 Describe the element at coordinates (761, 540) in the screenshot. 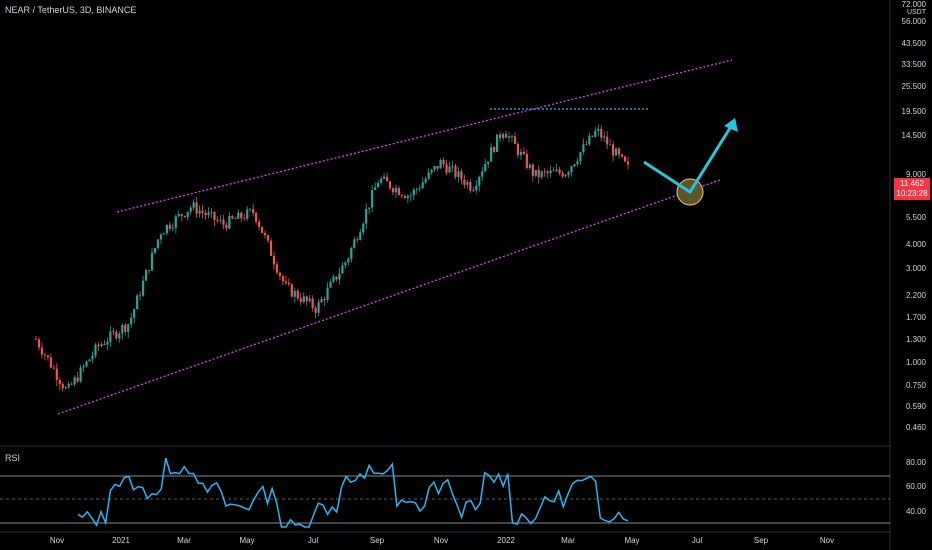

I see `time-tick: Sep` at that location.